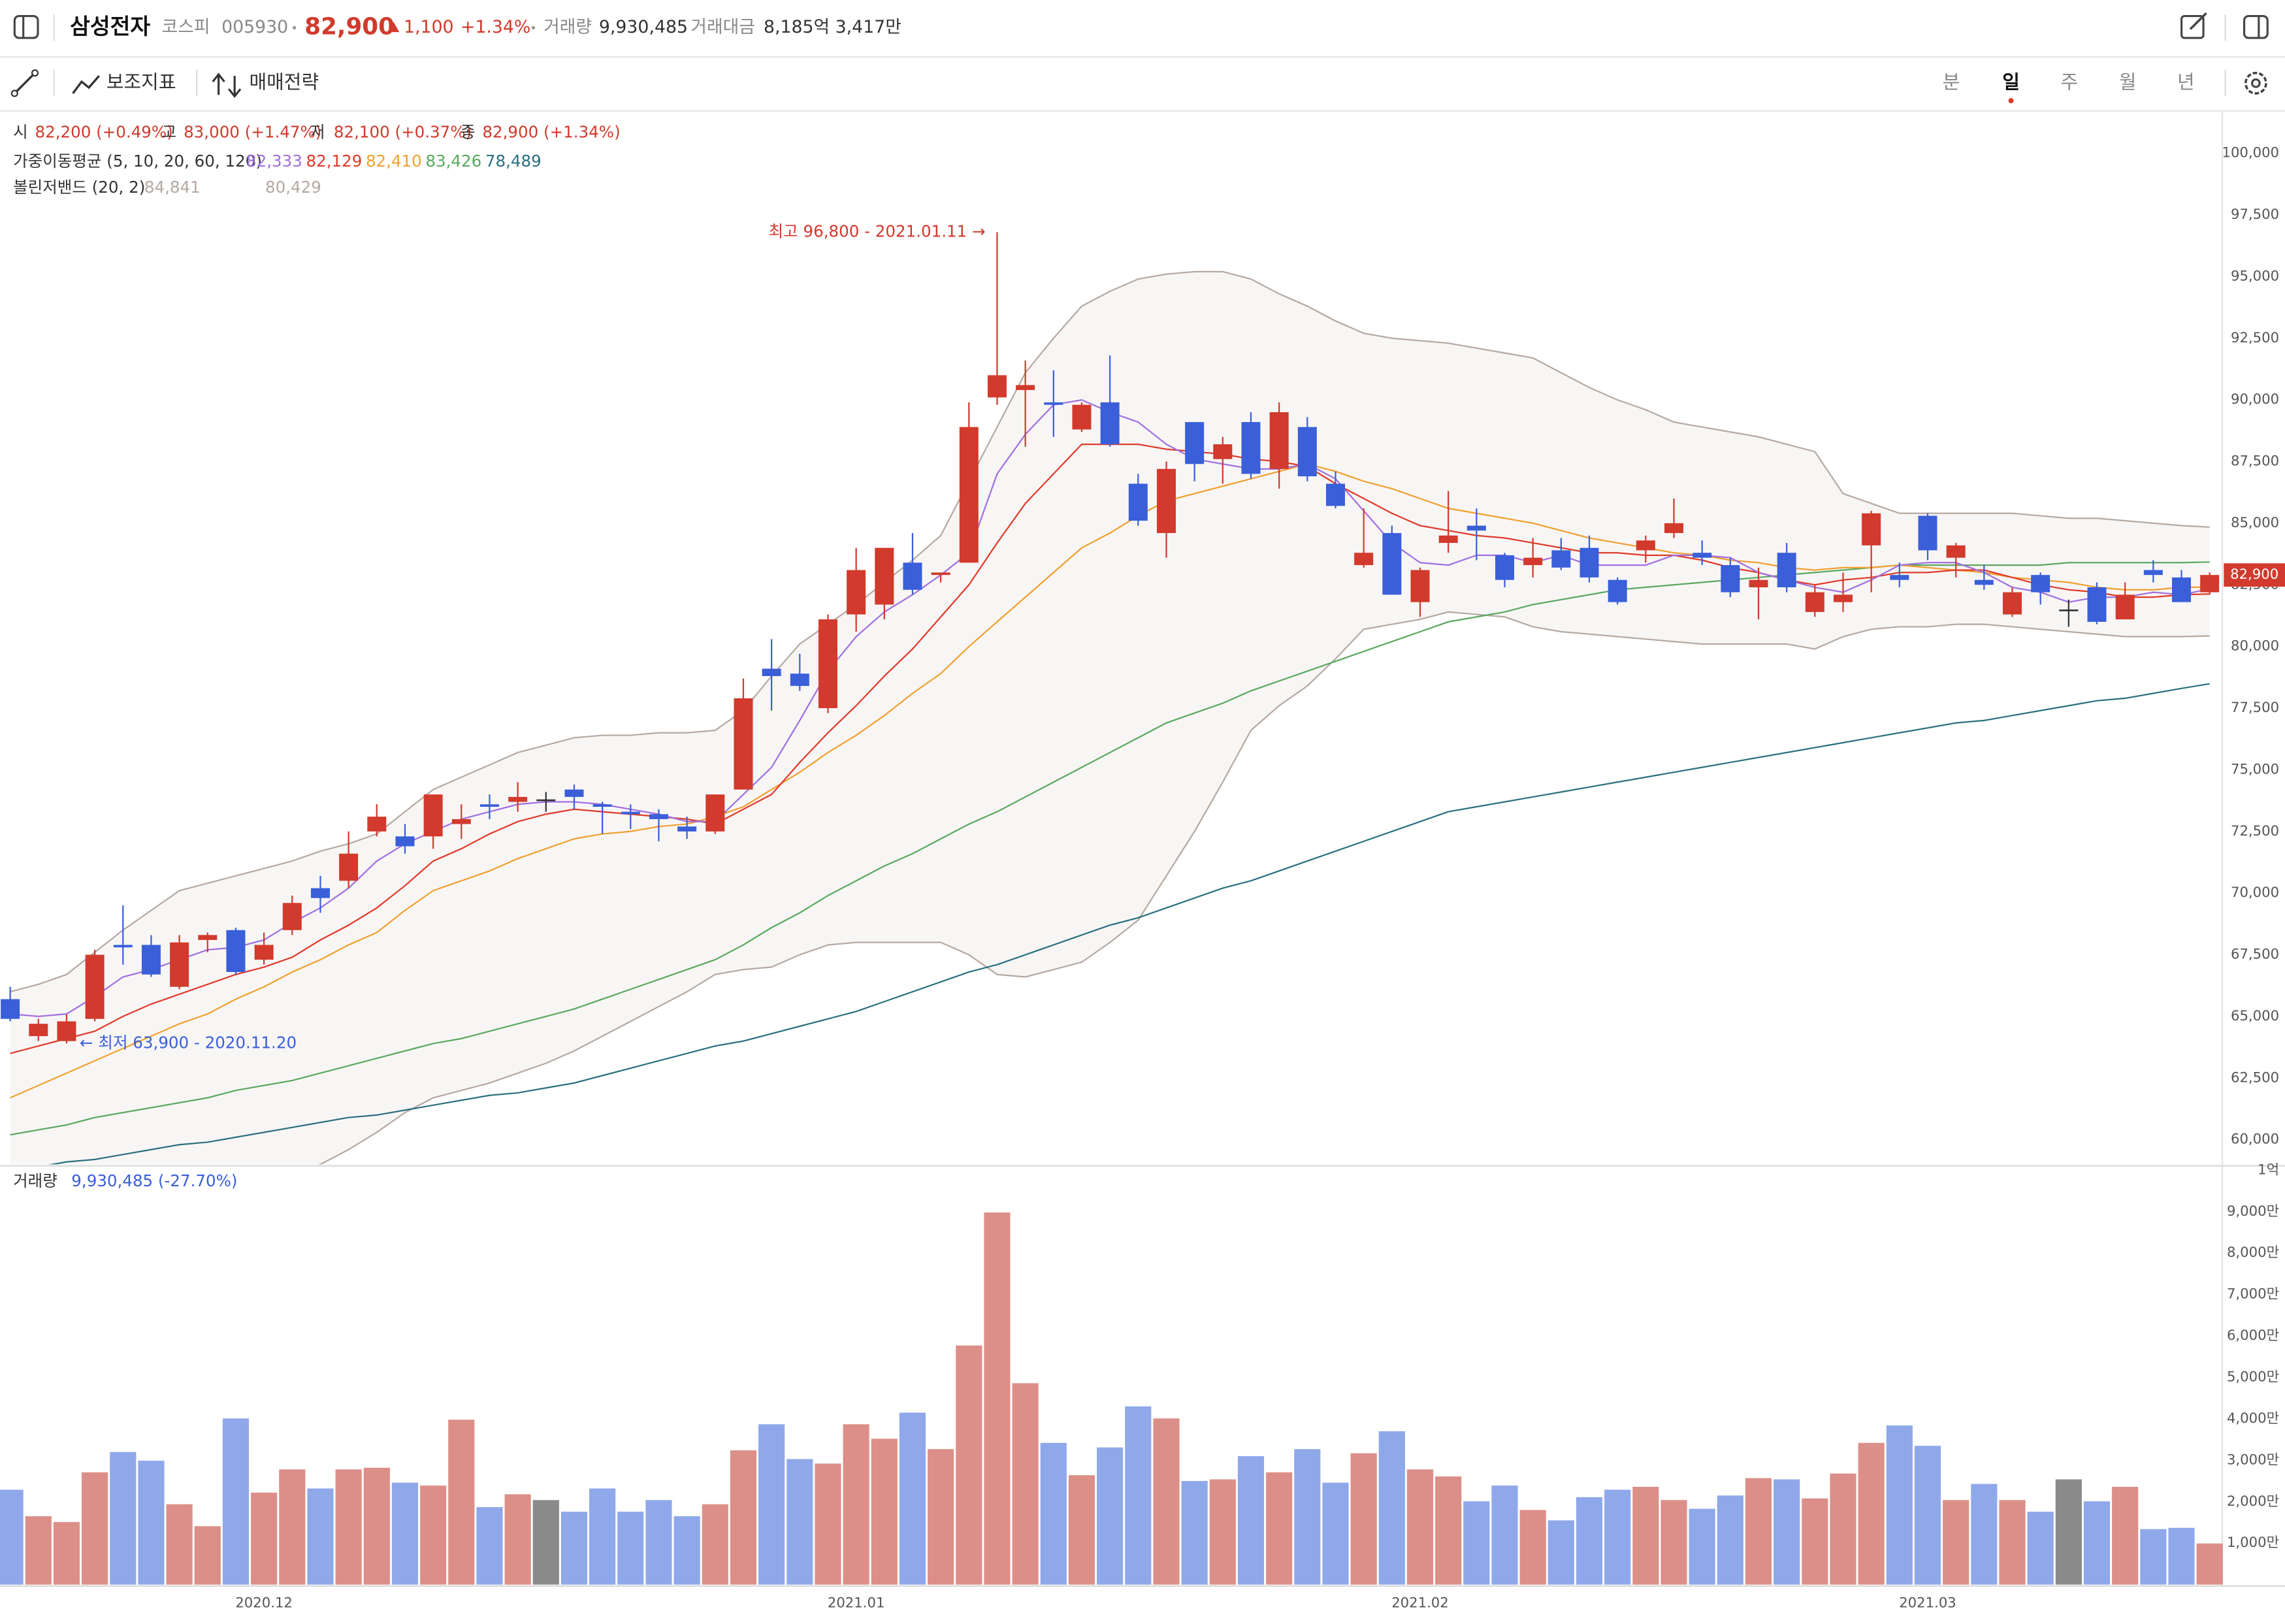  What do you see at coordinates (2253, 1377) in the screenshot?
I see `volume-tick-label: 5,000만` at bounding box center [2253, 1377].